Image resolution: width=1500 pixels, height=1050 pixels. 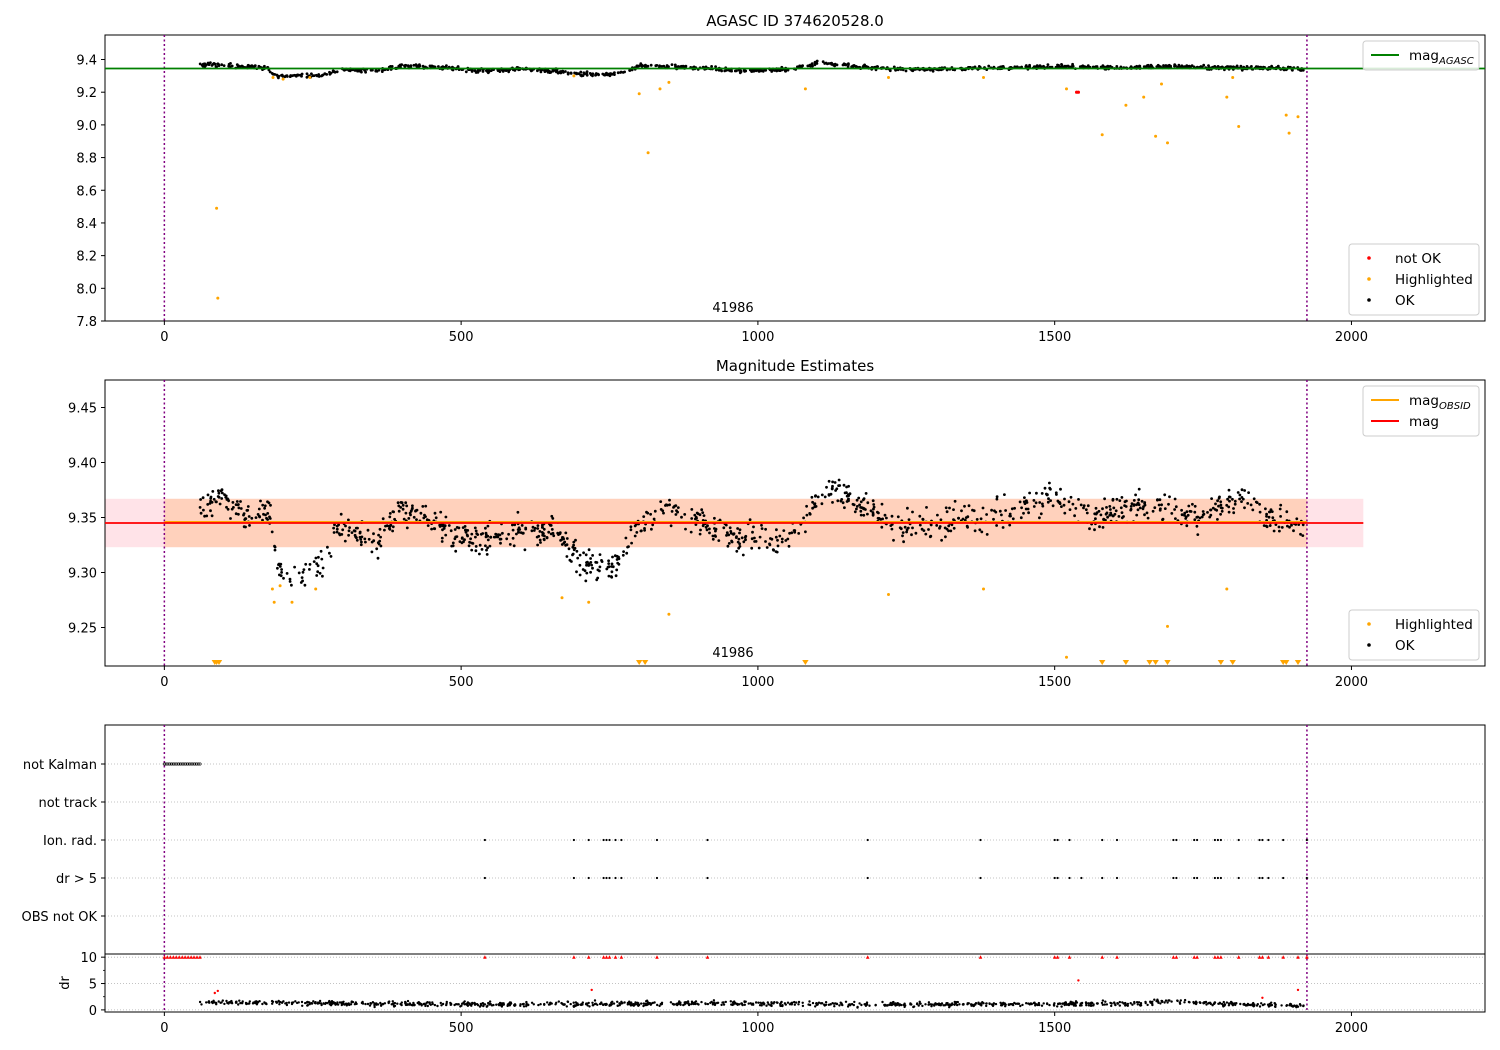 I want to click on middle-xtick-label-1500: 1500, so click(x=1054, y=682).